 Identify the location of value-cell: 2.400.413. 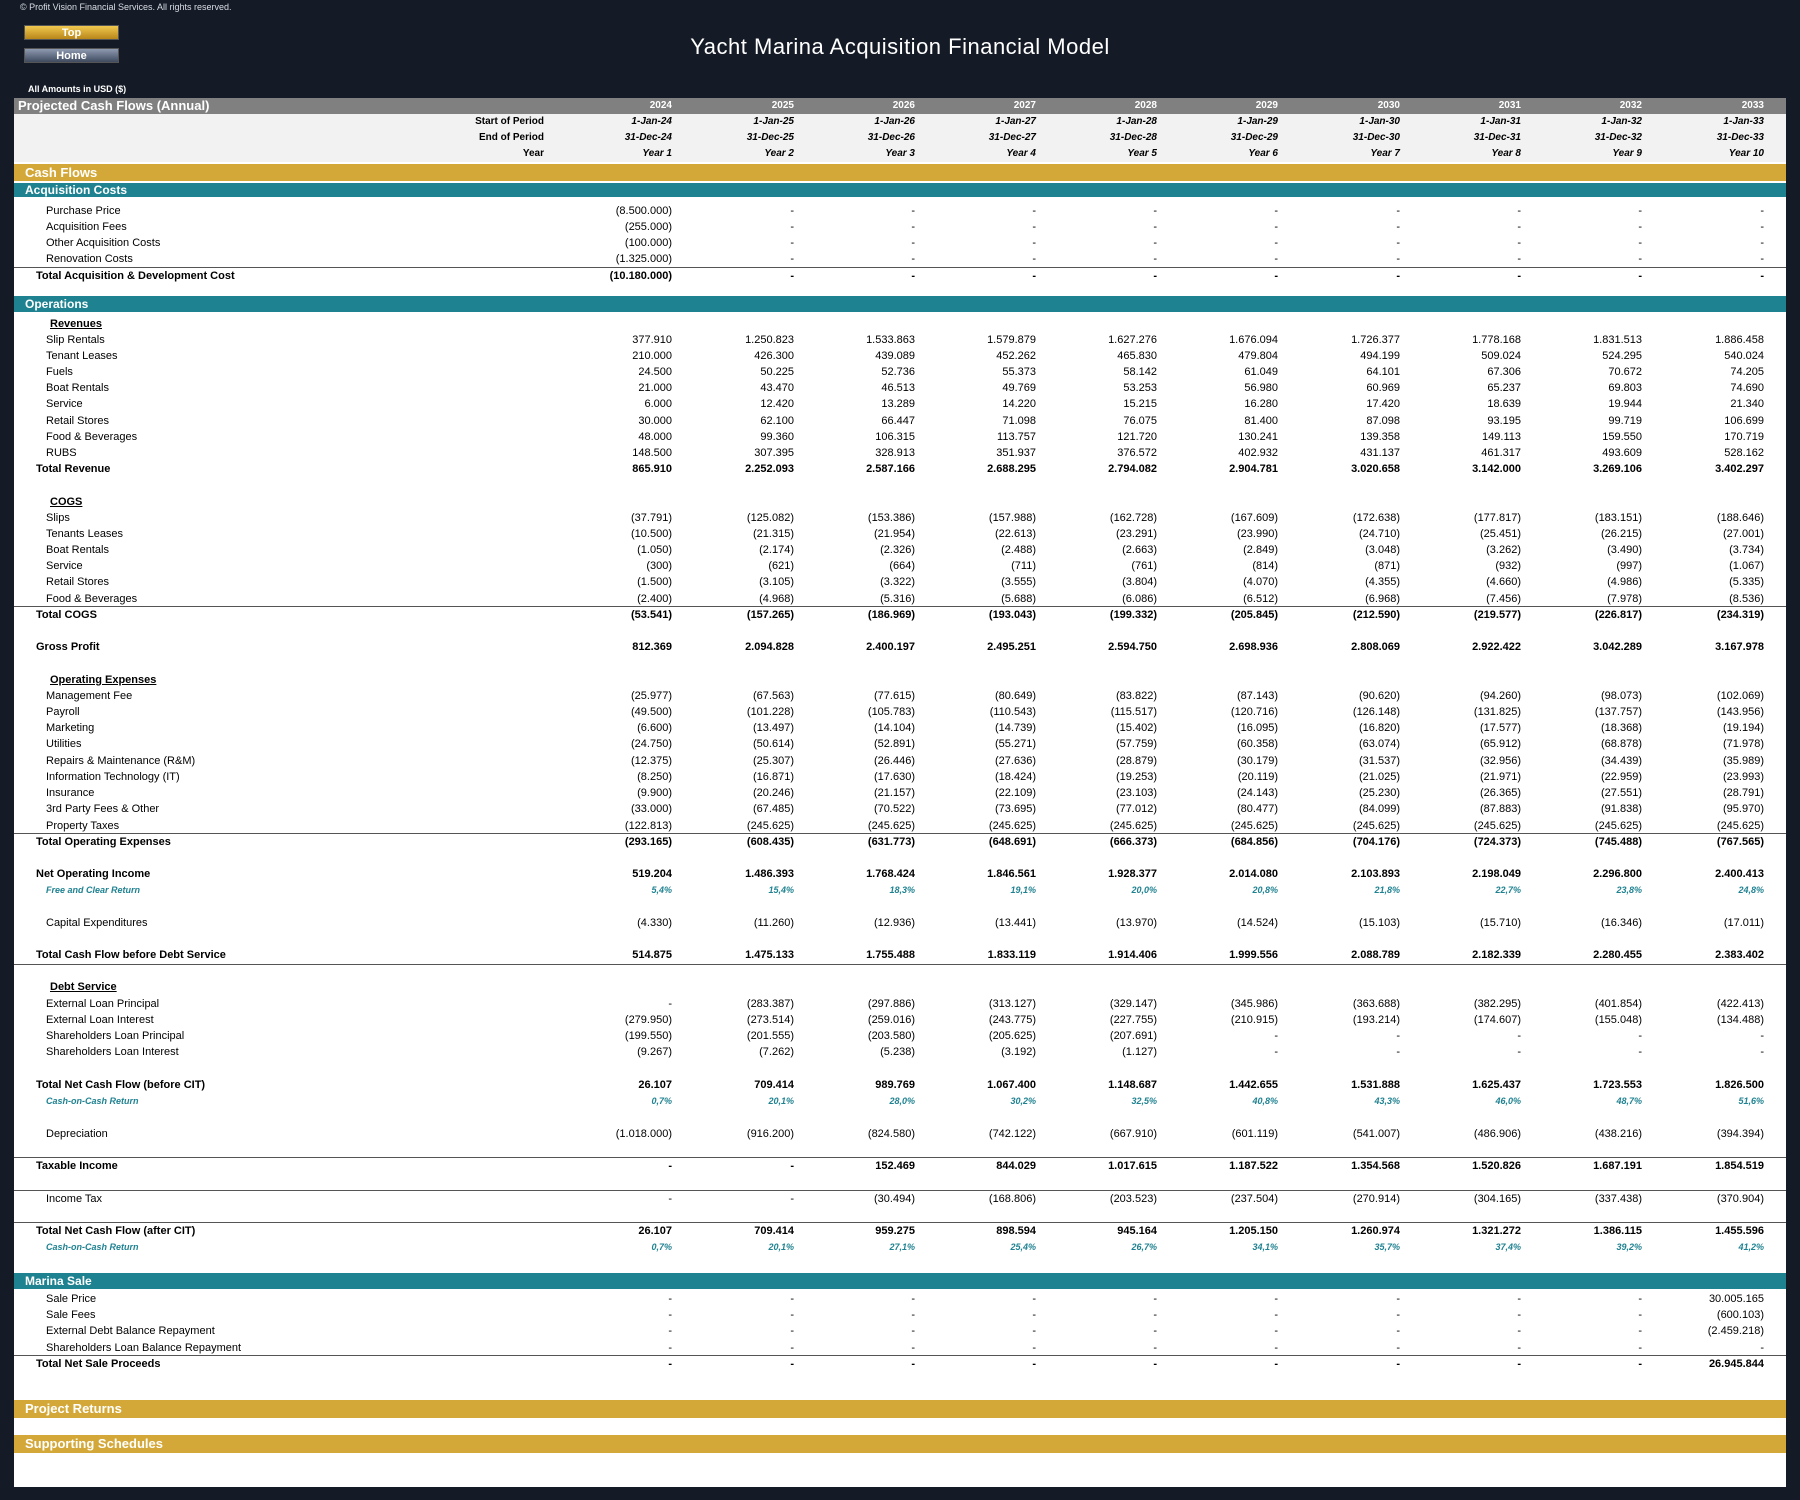
(1739, 874).